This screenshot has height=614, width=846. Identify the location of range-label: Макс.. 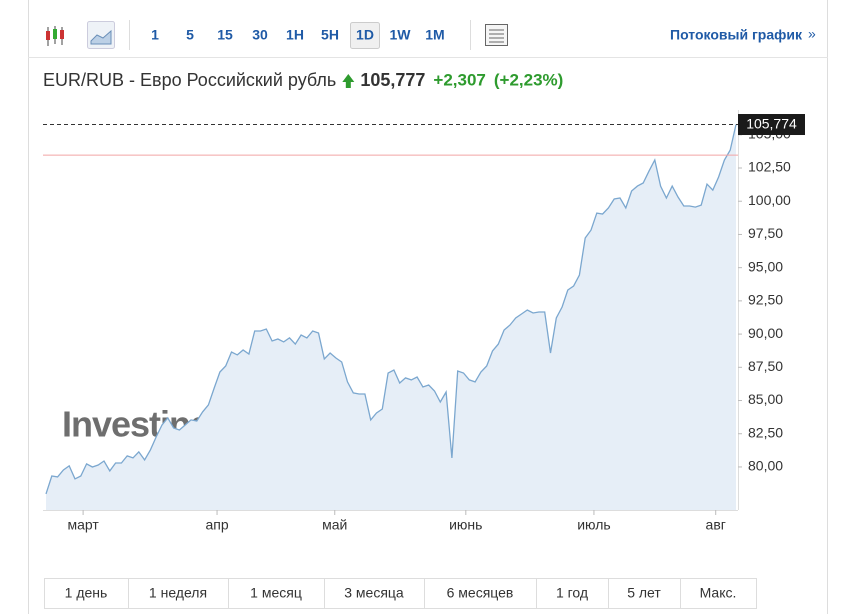
(718, 593).